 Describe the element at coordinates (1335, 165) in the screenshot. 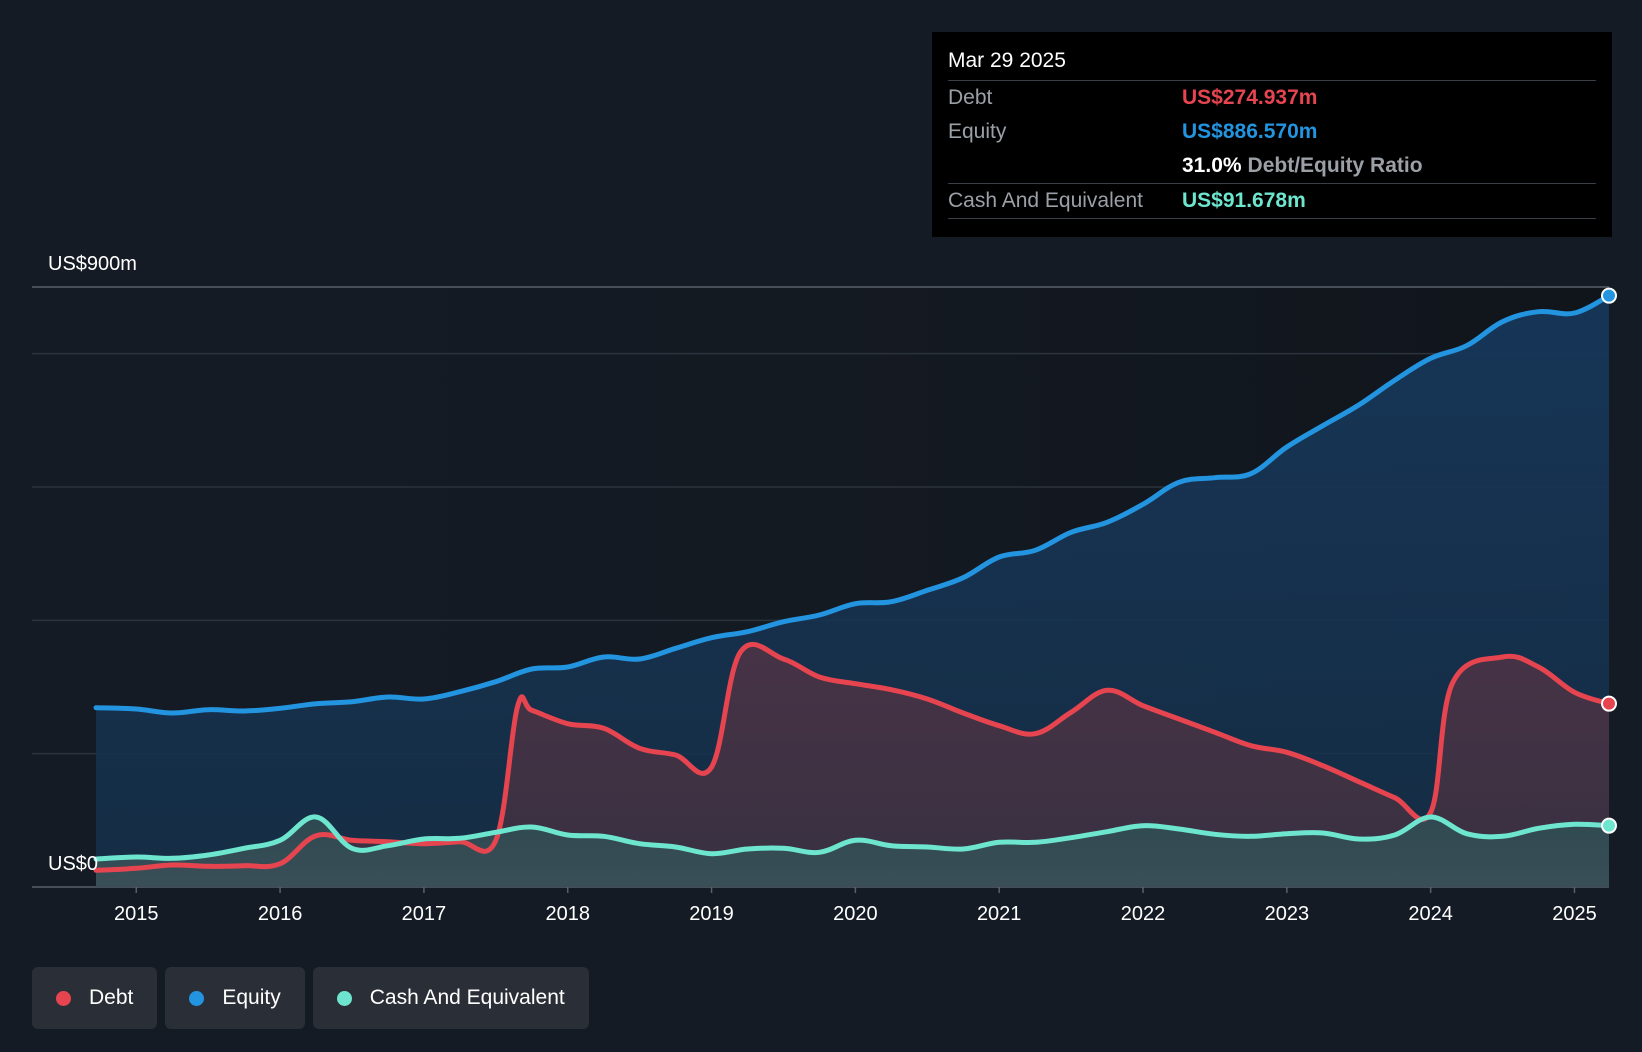

I see `tooltip-ratio-label: Debt/Equity Ratio` at that location.